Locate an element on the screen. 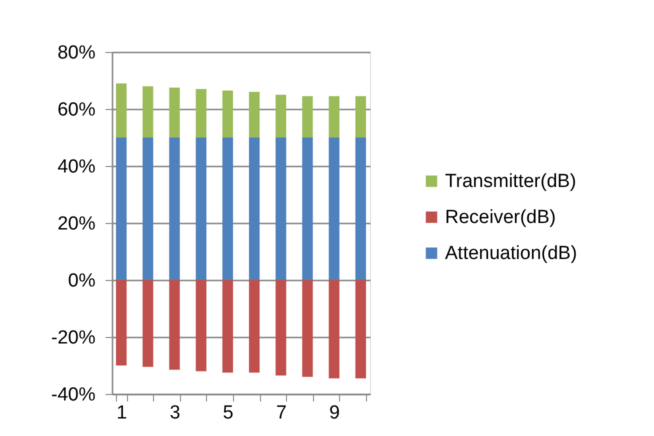 The image size is (654, 436). legend-label: Receiver(dB) is located at coordinates (500, 217).